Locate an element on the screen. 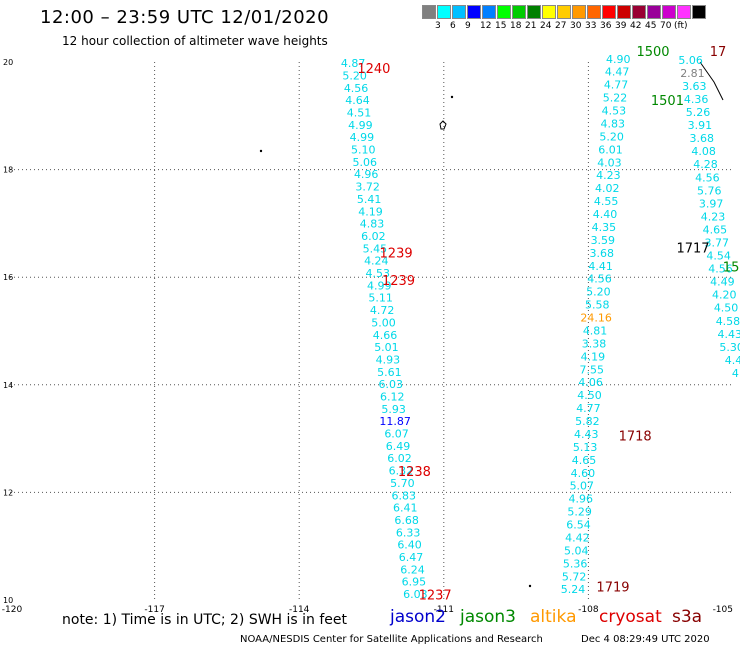 The width and height of the screenshot is (740, 650). wave-height-value: 5.10 is located at coordinates (363, 150).